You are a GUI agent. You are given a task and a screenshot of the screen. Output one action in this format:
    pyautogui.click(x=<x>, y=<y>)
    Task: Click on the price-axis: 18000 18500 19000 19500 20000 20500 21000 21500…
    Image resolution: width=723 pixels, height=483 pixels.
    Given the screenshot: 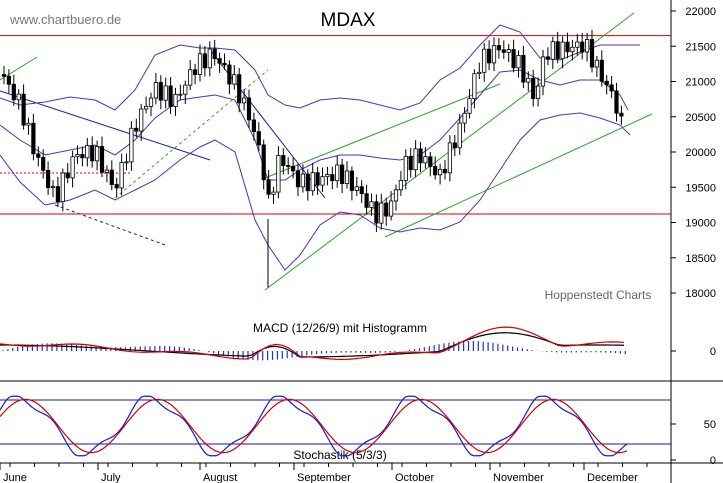 What is the action you would take?
    pyautogui.click(x=693, y=153)
    